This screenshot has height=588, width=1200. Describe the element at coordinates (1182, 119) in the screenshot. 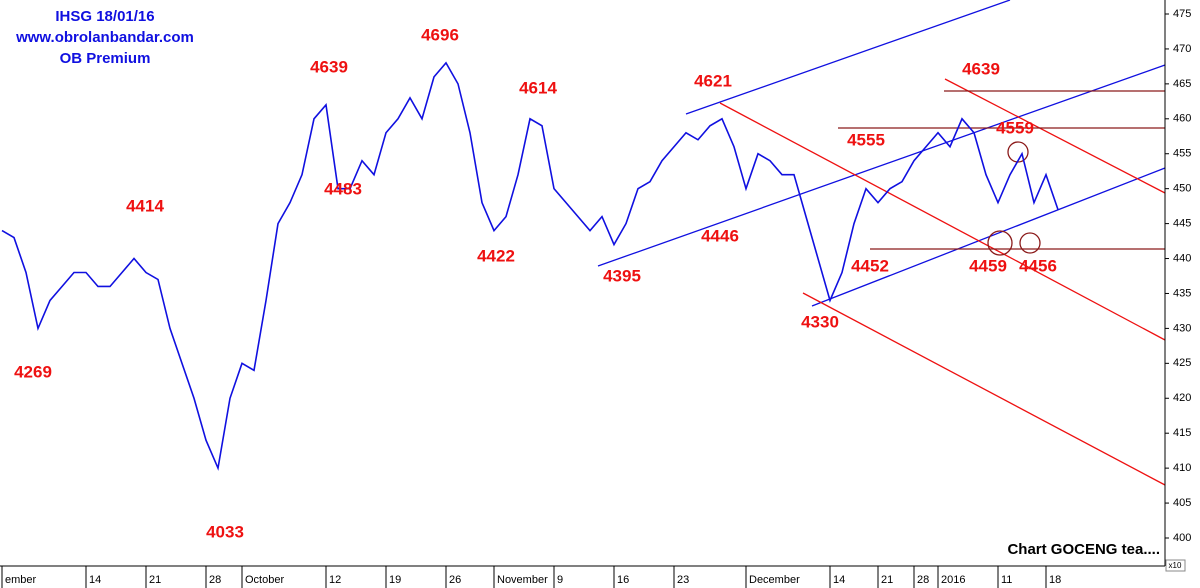

I see `y-tick-label: 460` at that location.